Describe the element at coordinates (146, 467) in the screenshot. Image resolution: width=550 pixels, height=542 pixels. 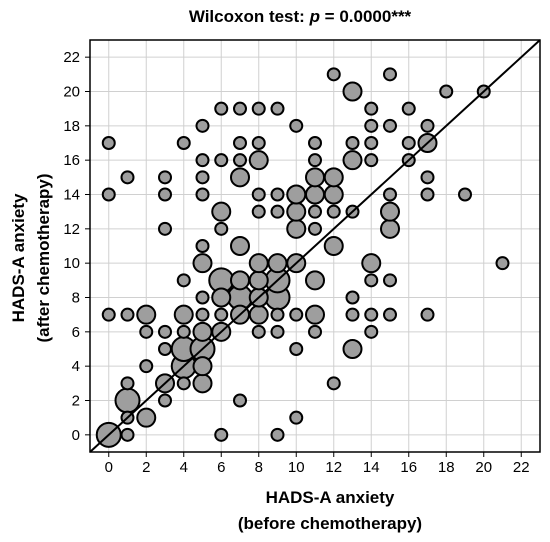
I see `x-tick-label: 2` at that location.